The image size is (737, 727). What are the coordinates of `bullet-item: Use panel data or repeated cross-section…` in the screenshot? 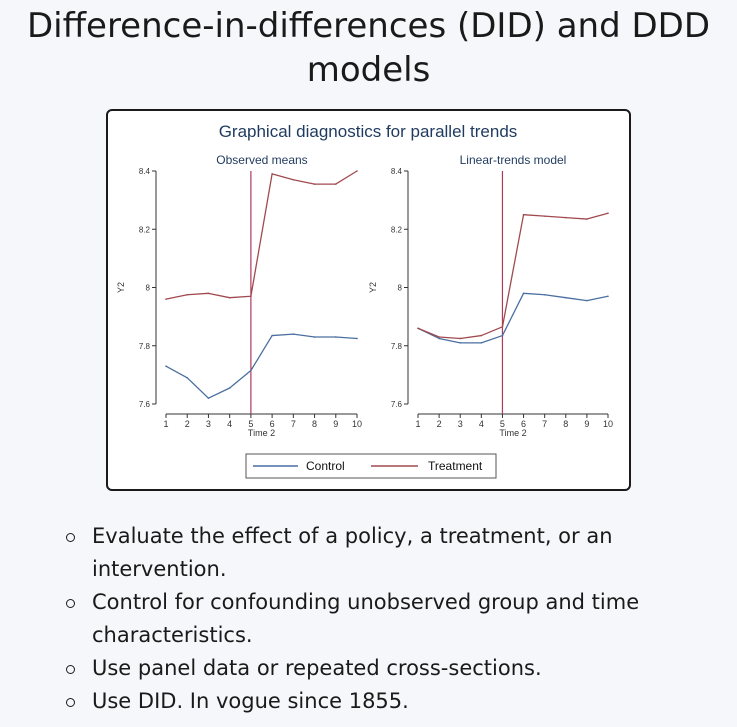 It's located at (380, 668).